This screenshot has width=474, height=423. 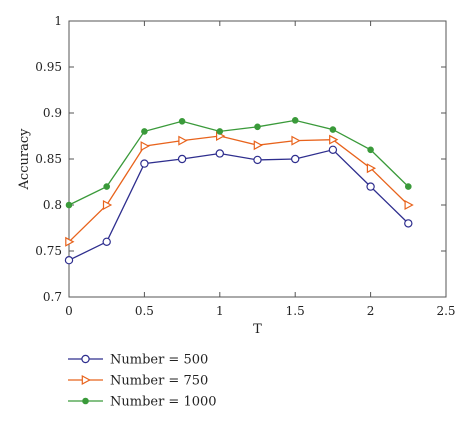 I want to click on x-tick-label: 0.5, so click(x=144, y=311).